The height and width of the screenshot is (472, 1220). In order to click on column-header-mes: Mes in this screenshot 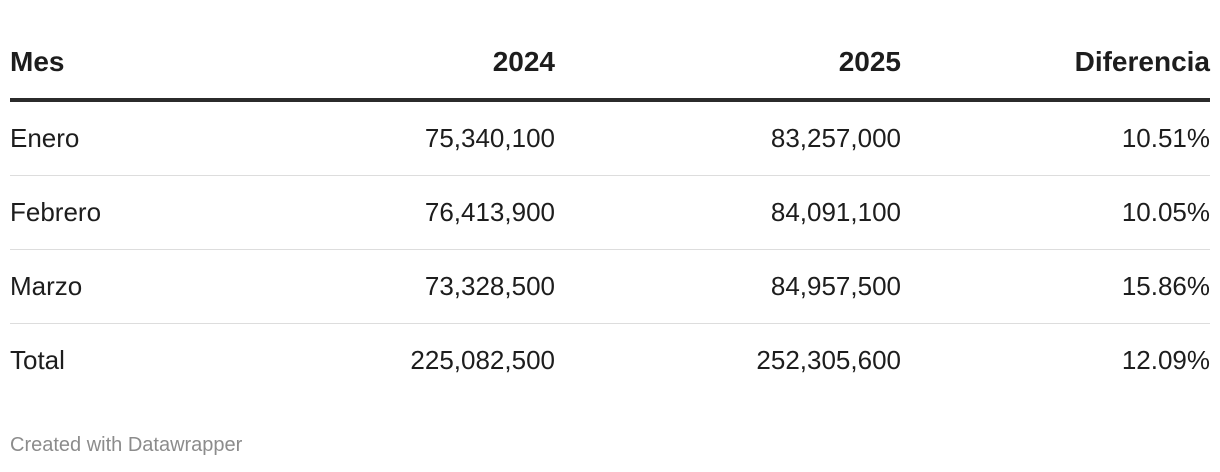, I will do `click(110, 64)`.